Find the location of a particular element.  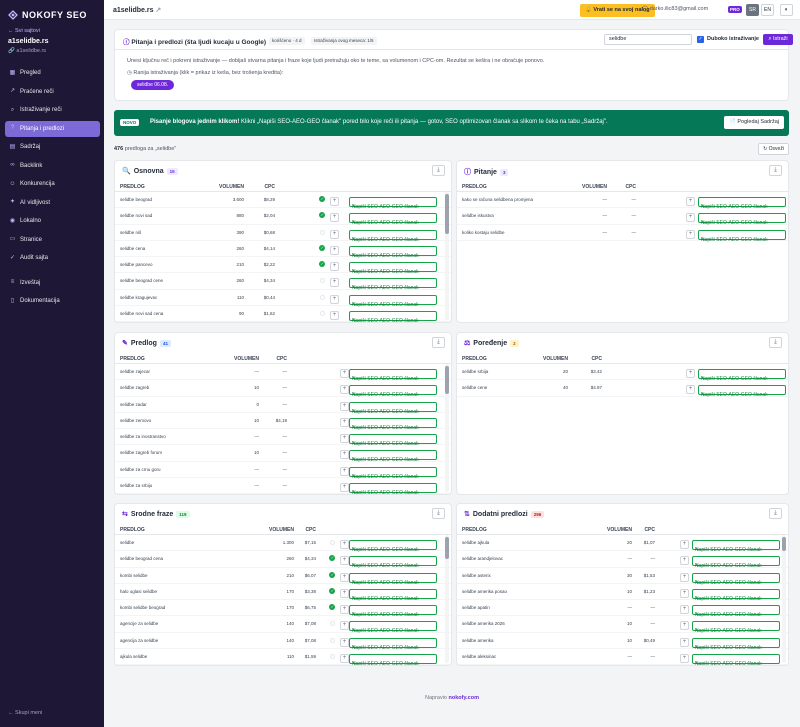

collapse-menu-button: ← Skupi meni is located at coordinates (25, 713).